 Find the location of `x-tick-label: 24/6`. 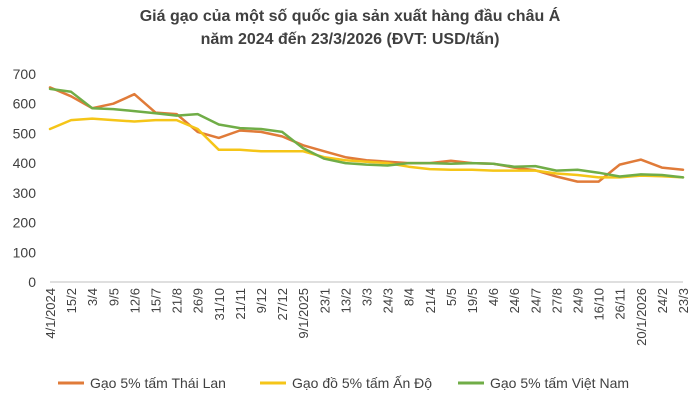

x-tick-label: 24/6 is located at coordinates (514, 300).